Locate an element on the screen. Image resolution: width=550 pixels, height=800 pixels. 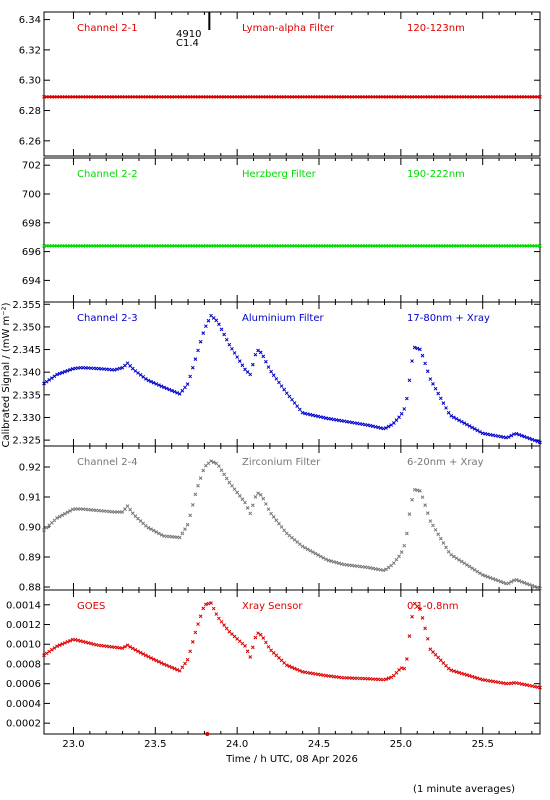
y-tick-label: 0.0012 is located at coordinates (23, 625).